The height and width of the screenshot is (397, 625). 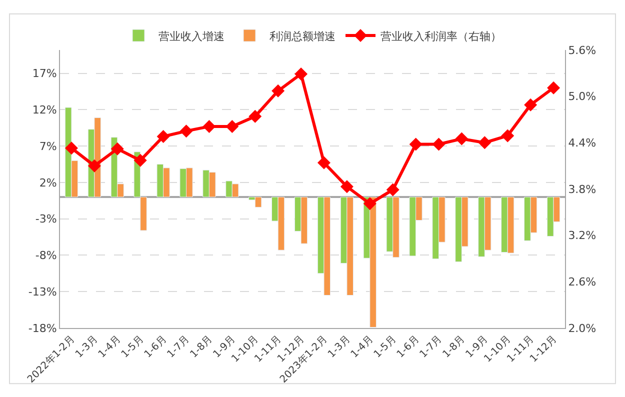 What do you see at coordinates (582, 97) in the screenshot?
I see `y2-tick-label: 5.0%` at bounding box center [582, 97].